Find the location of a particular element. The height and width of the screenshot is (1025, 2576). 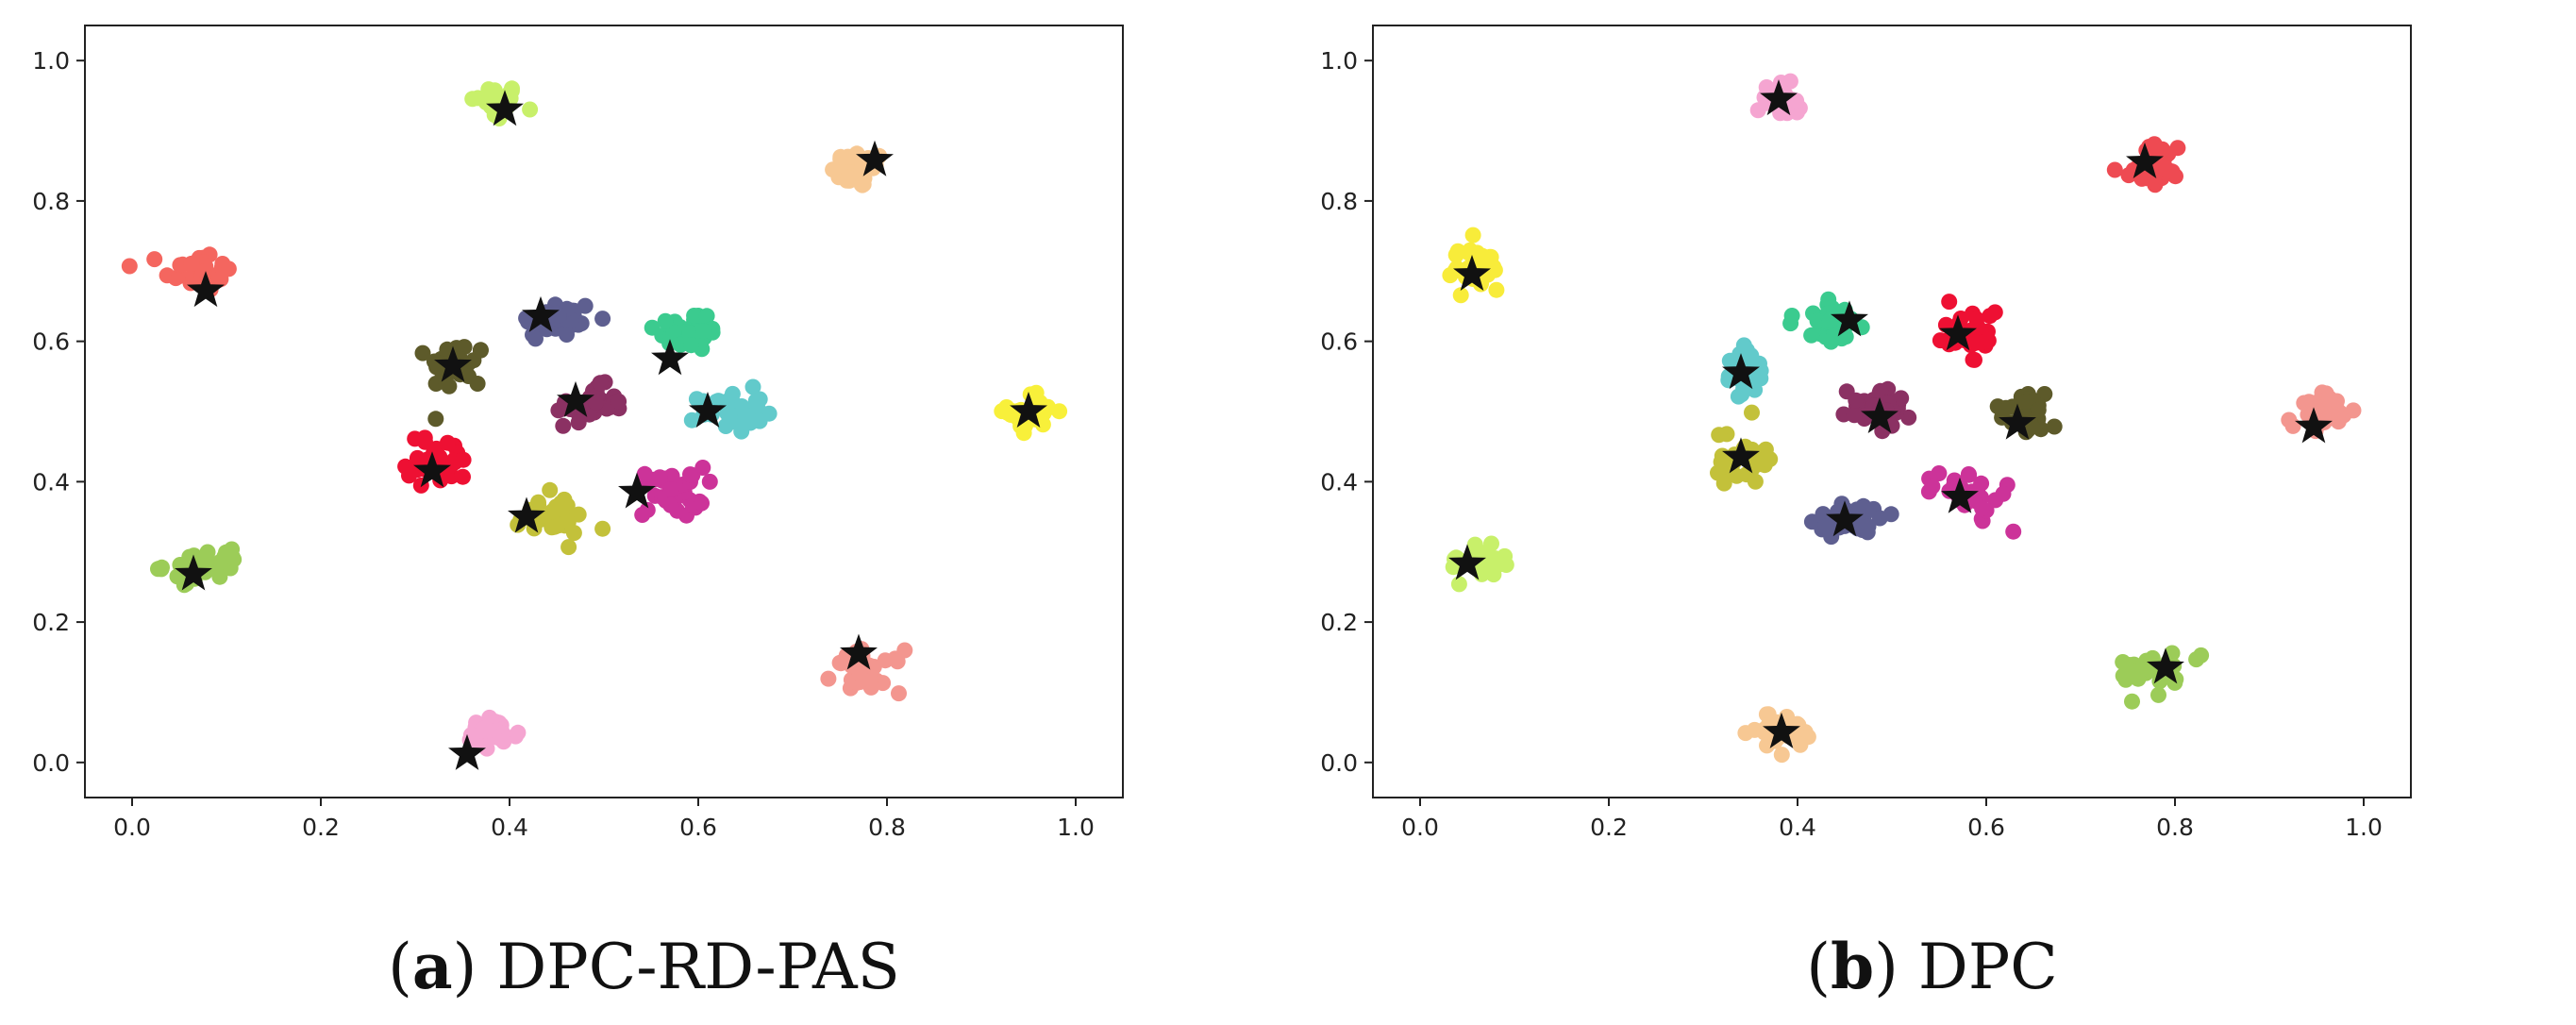

y-tick-label: 1.0 is located at coordinates (1339, 61).